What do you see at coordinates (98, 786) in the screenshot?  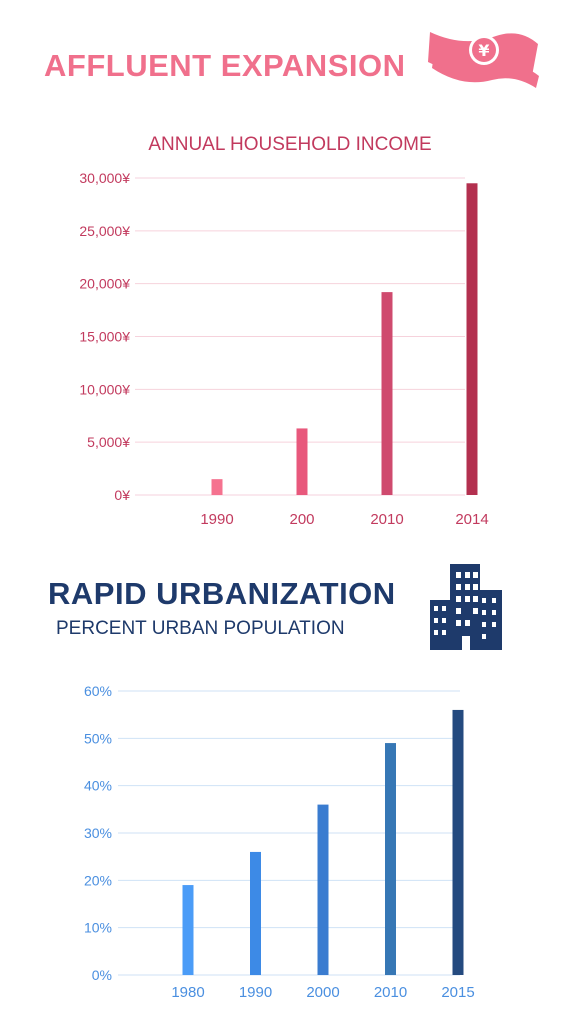 I see `y-tick-label: 40%` at bounding box center [98, 786].